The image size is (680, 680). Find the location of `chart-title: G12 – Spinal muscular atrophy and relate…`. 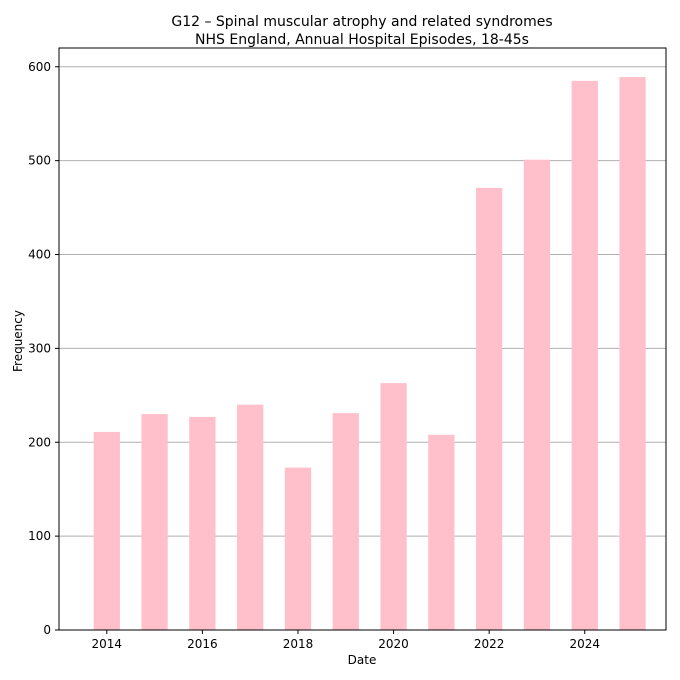

chart-title: G12 – Spinal muscular atrophy and relate… is located at coordinates (361, 22).